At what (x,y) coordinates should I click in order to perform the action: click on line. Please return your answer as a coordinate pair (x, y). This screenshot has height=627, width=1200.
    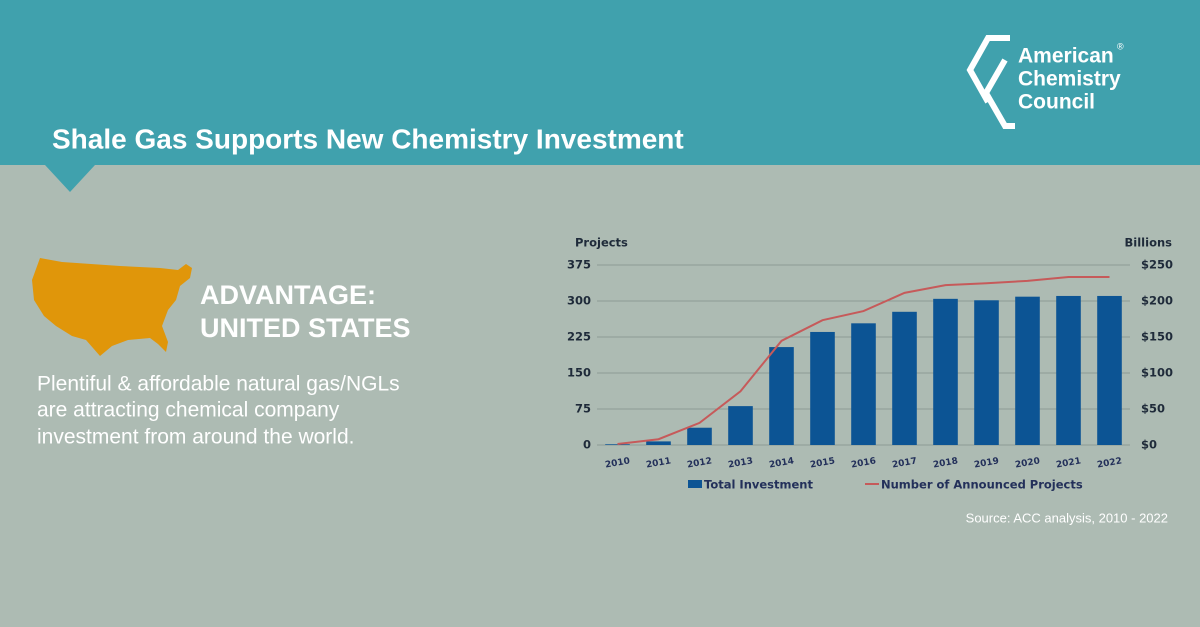
    Looking at the image, I should click on (863, 361).